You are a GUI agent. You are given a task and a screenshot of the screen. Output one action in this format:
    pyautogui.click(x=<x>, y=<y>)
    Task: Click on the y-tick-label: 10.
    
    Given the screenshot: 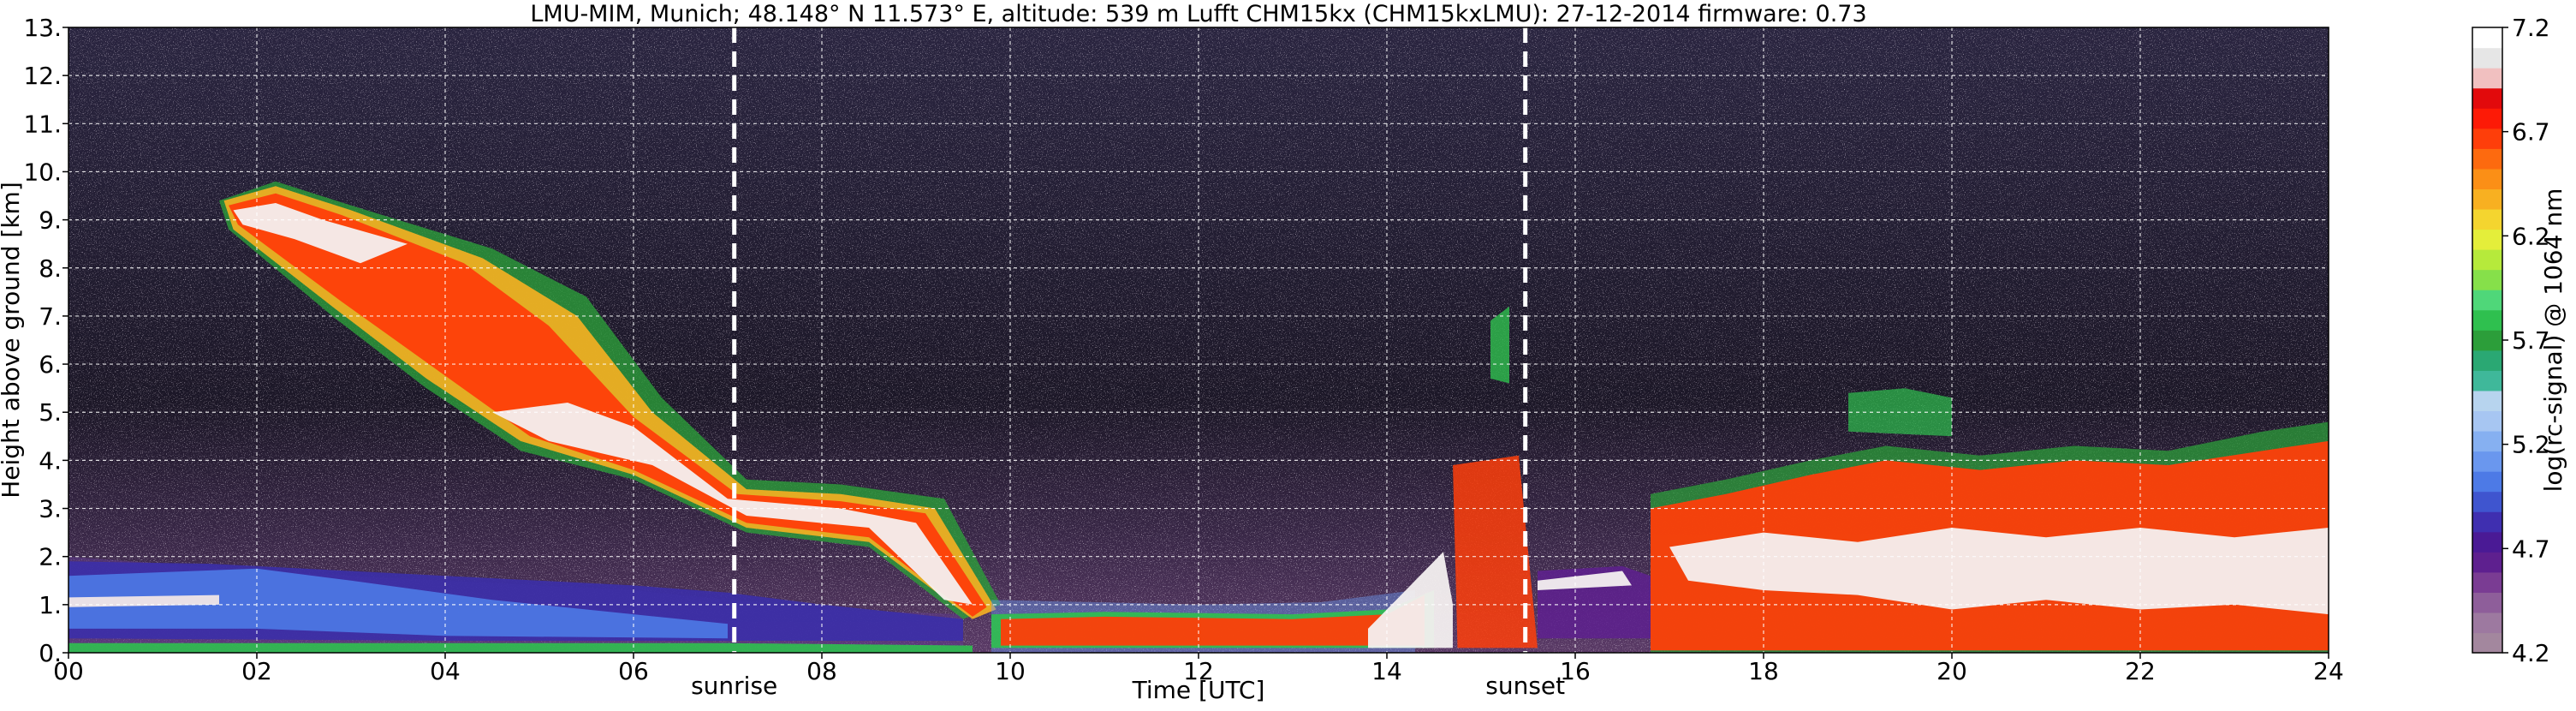 What is the action you would take?
    pyautogui.click(x=42, y=172)
    